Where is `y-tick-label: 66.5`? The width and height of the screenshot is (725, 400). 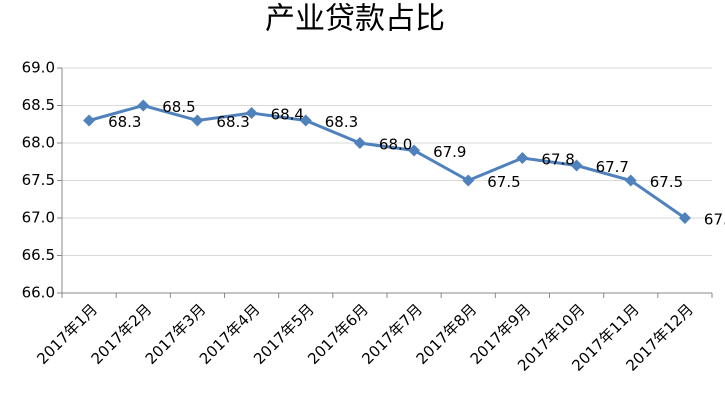 y-tick-label: 66.5 is located at coordinates (38, 255).